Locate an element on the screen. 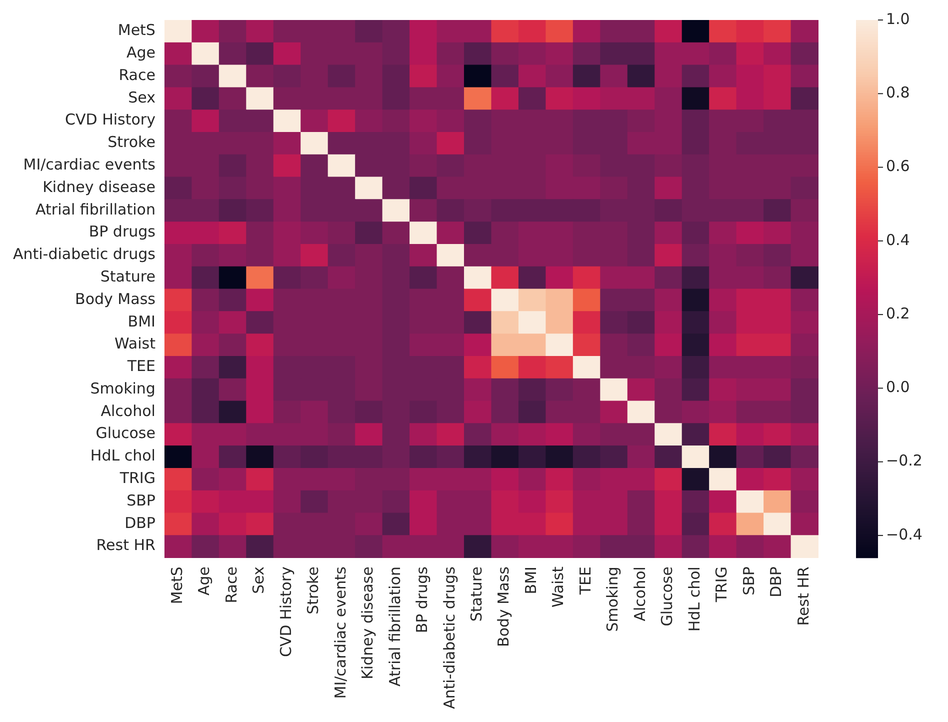 The width and height of the screenshot is (948, 722). x-tick-label: CVD History is located at coordinates (285, 611).